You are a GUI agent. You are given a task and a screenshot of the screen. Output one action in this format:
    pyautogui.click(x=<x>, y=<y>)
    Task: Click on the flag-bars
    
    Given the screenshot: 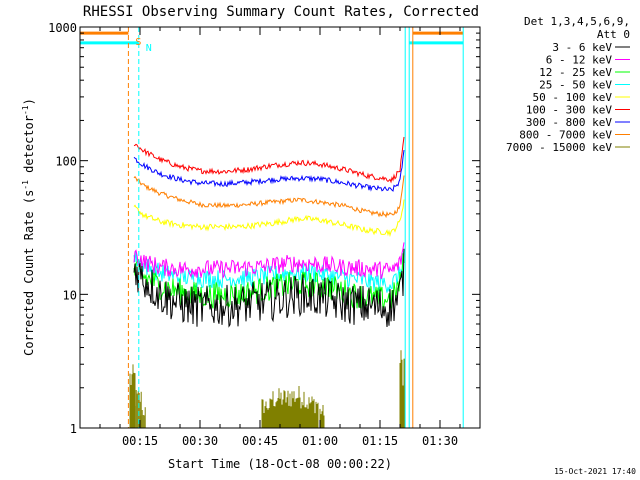 What is the action you would take?
    pyautogui.click(x=272, y=38)
    